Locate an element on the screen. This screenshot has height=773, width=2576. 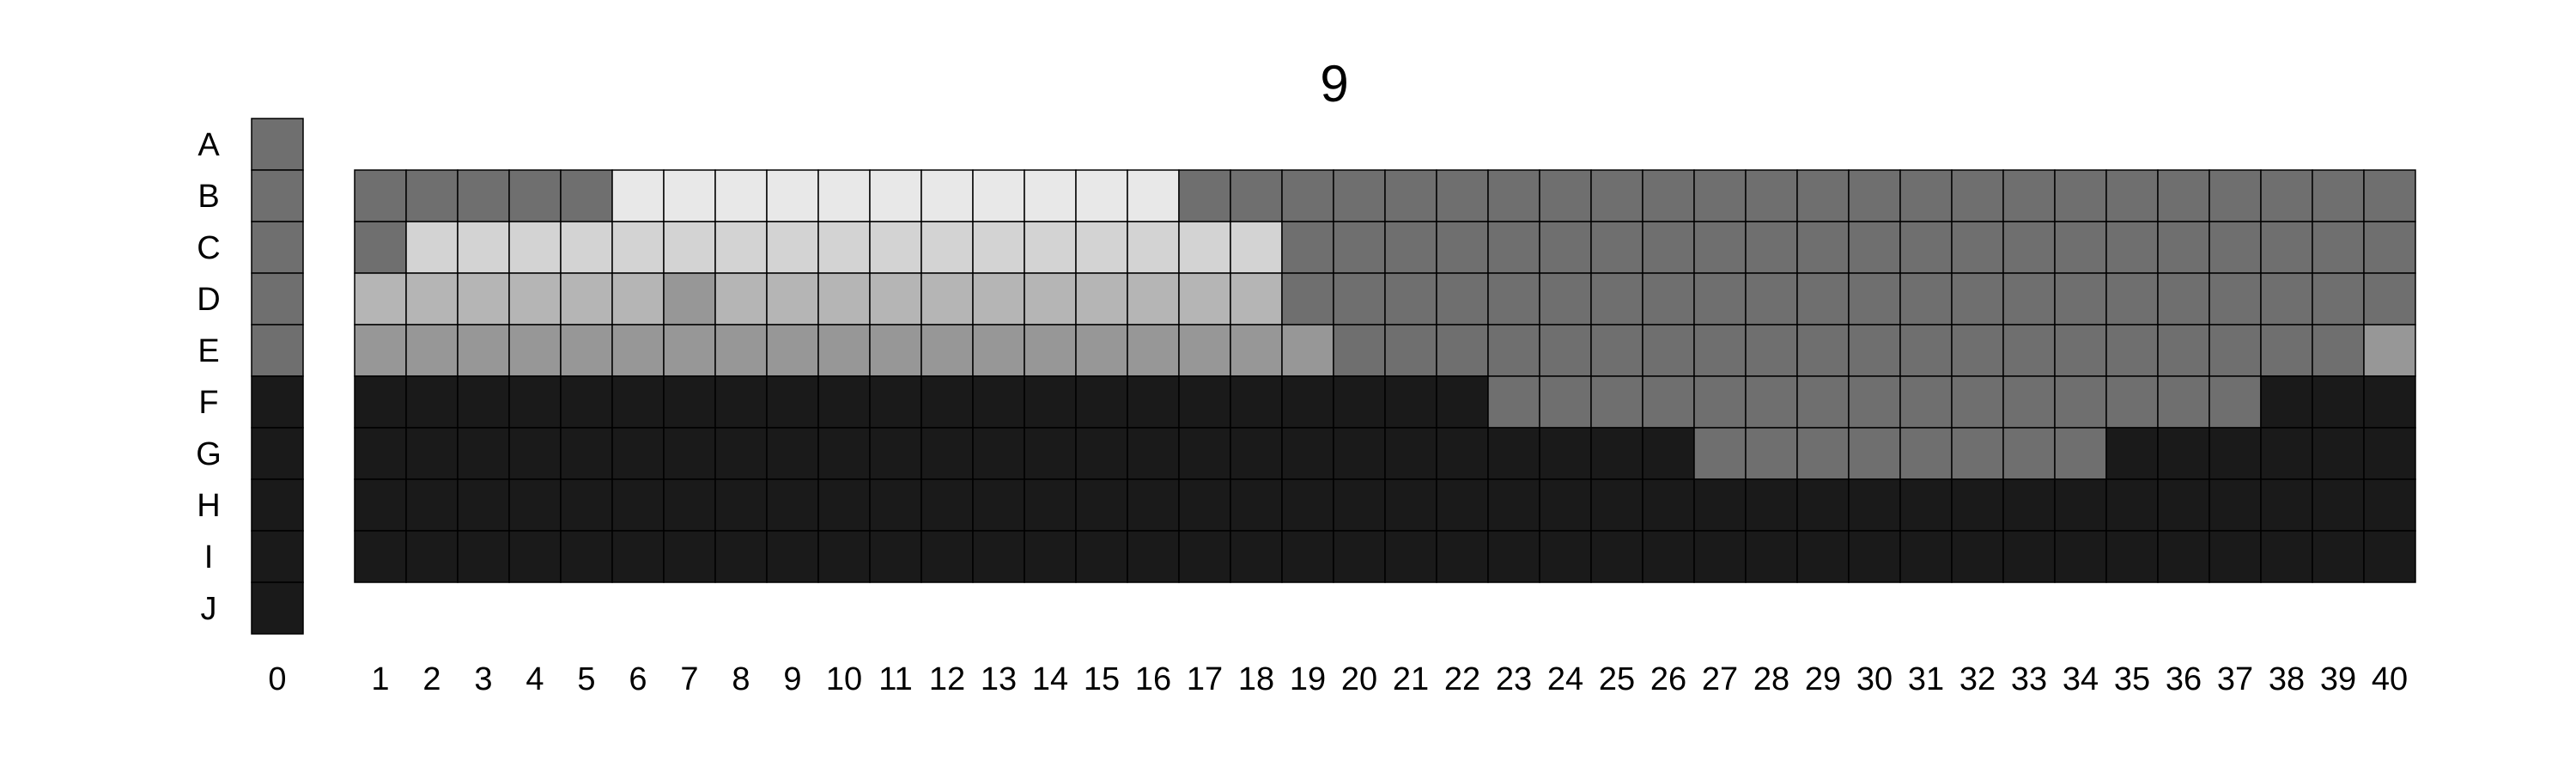
column-0-cells is located at coordinates (278, 376).